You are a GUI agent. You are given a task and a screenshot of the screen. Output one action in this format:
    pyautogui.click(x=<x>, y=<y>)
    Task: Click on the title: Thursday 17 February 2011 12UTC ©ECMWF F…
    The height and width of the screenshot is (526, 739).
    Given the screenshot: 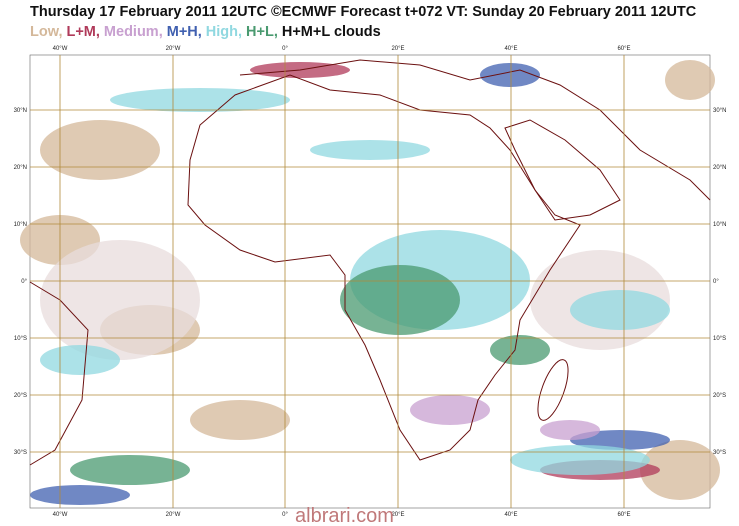 What is the action you would take?
    pyautogui.click(x=363, y=12)
    